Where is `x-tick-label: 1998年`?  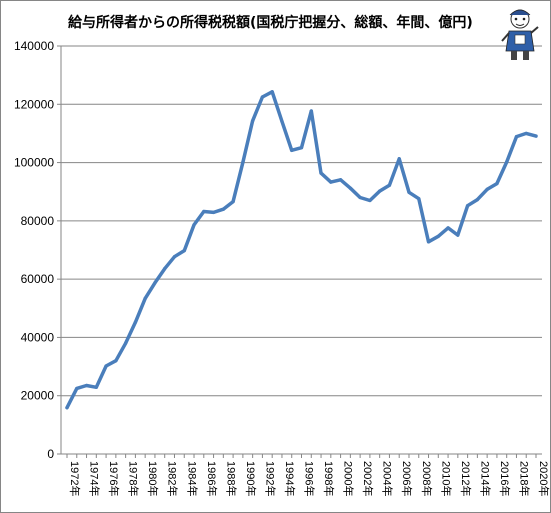
x-tick-label: 1998年 is located at coordinates (329, 478).